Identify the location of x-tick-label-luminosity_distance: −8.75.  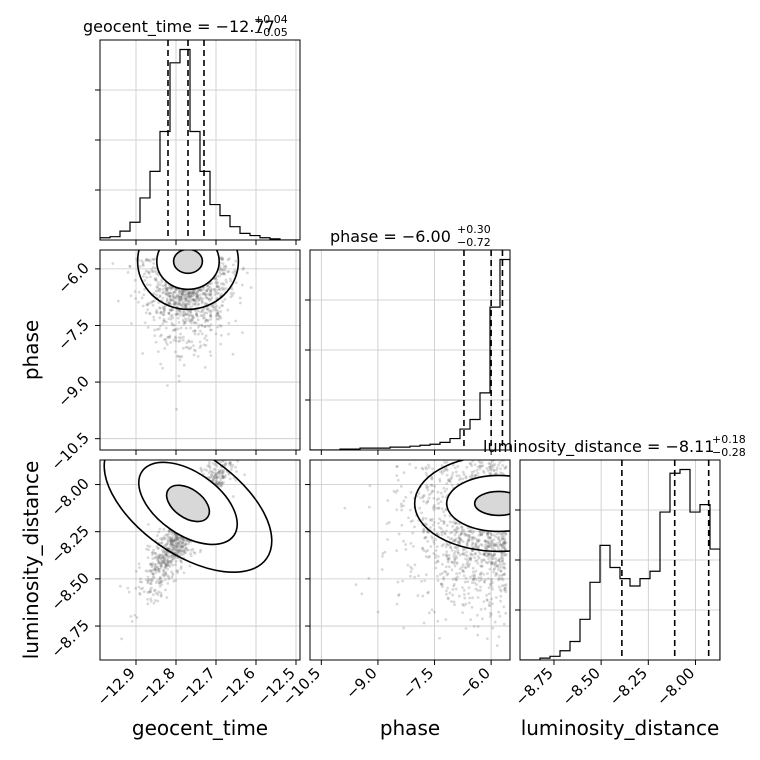
(534, 686).